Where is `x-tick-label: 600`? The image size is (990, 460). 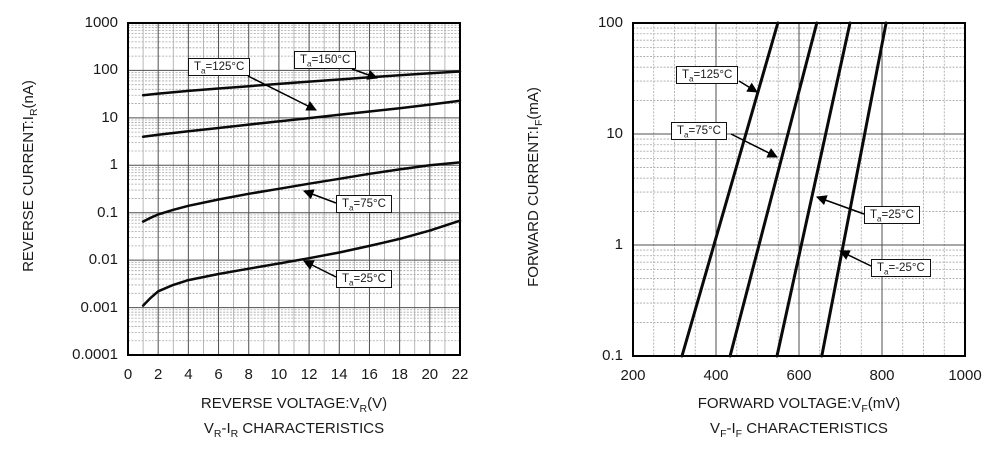 x-tick-label: 600 is located at coordinates (799, 375).